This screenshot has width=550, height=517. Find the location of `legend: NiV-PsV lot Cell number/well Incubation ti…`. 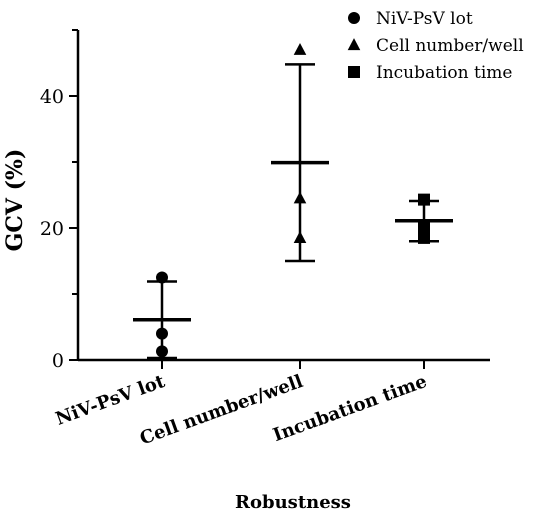

legend: NiV-PsV lot Cell number/well Incubation ti… is located at coordinates (435, 46).